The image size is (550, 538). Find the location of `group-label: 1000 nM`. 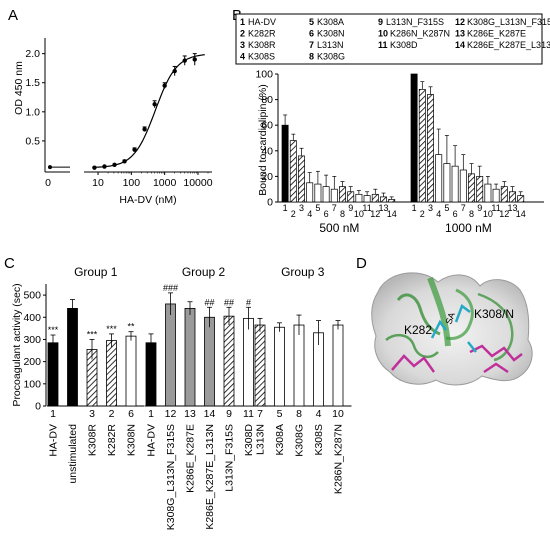

group-label: 1000 nM is located at coordinates (468, 228).